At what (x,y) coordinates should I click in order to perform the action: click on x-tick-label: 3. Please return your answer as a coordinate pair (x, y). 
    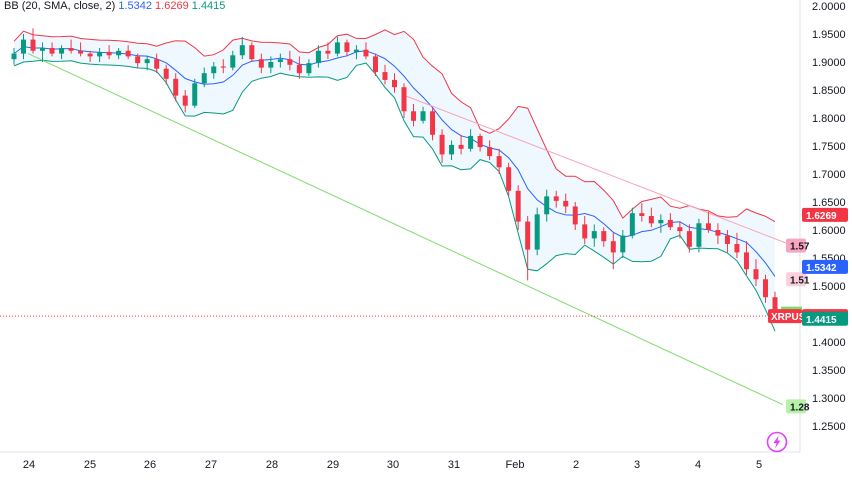
    Looking at the image, I should click on (637, 465).